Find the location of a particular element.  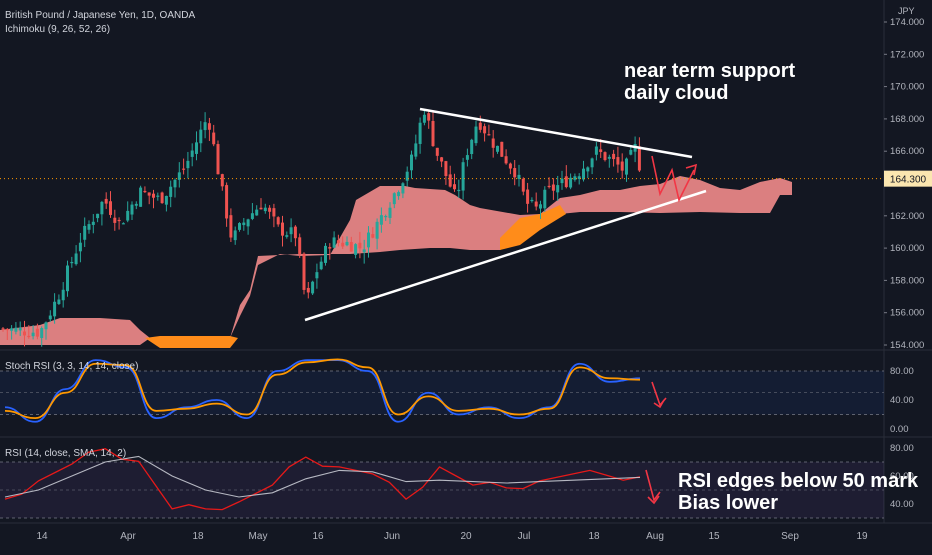

ichimoku-cloud-bearish is located at coordinates (533, 227).